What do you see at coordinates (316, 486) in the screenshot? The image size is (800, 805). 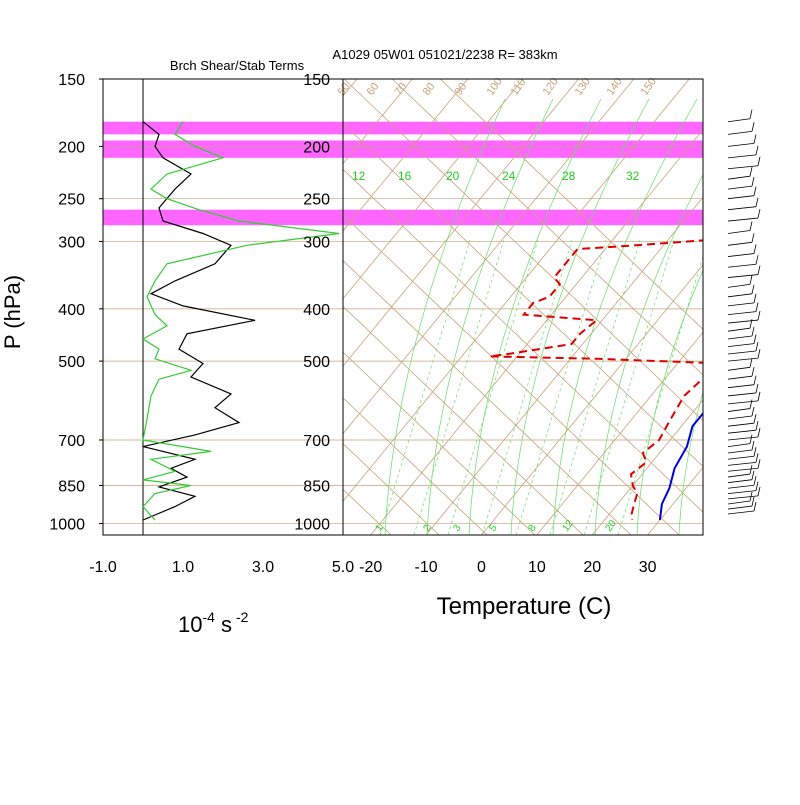 I see `y-tick-label-right: 850` at bounding box center [316, 486].